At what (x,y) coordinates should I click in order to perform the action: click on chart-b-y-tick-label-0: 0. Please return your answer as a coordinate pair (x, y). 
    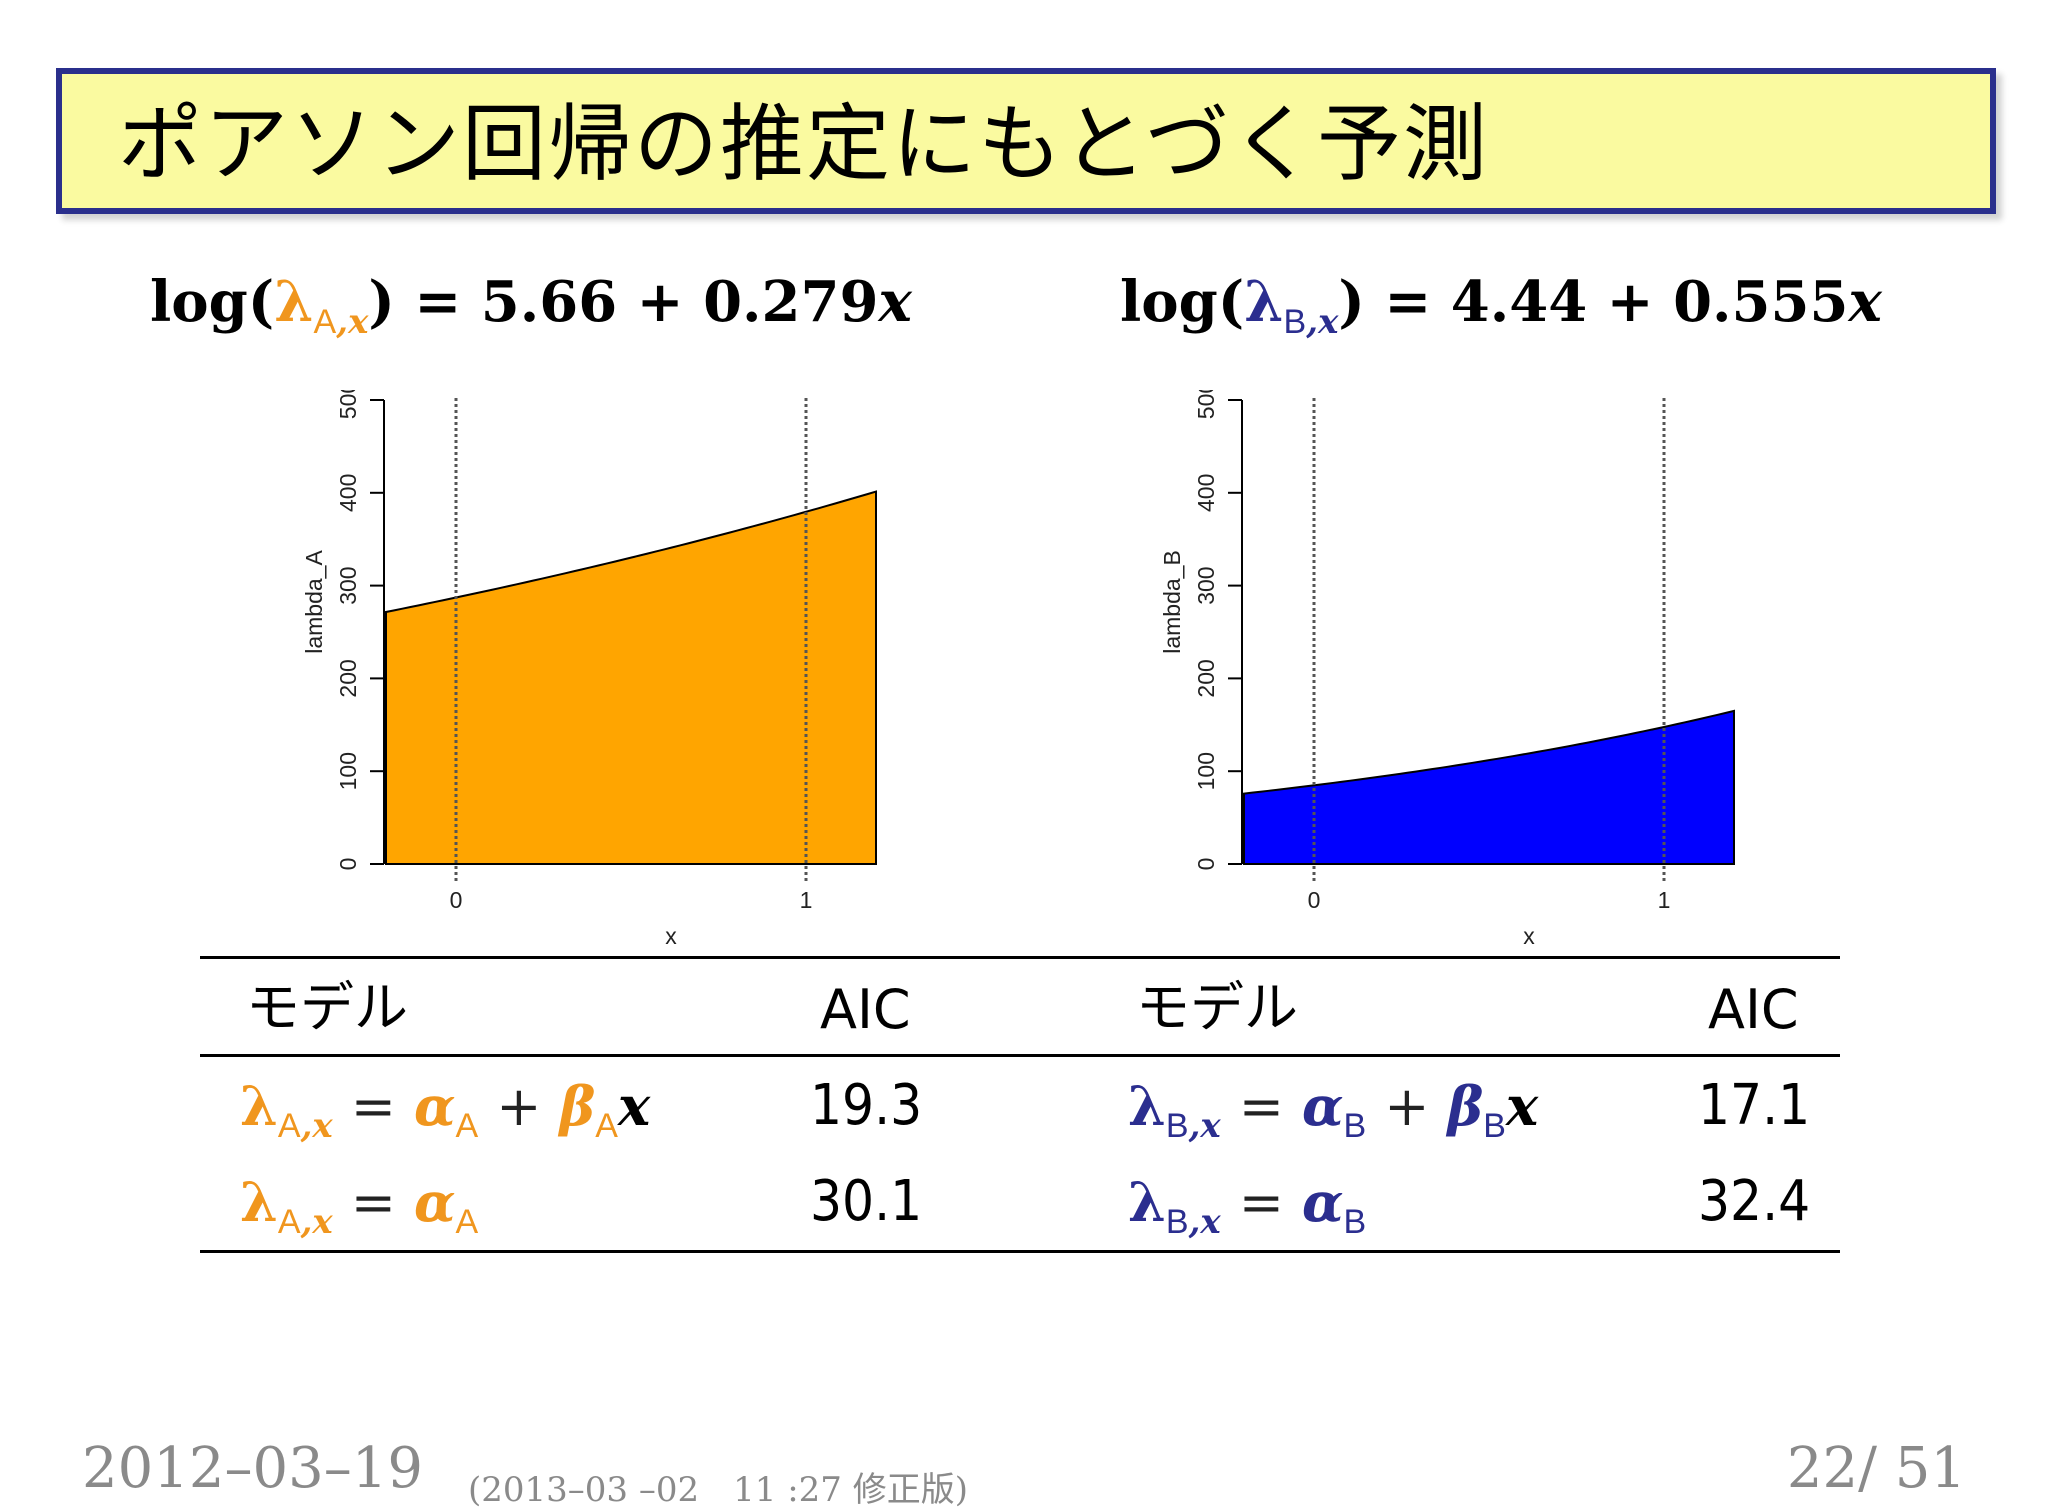
    Looking at the image, I should click on (1206, 864).